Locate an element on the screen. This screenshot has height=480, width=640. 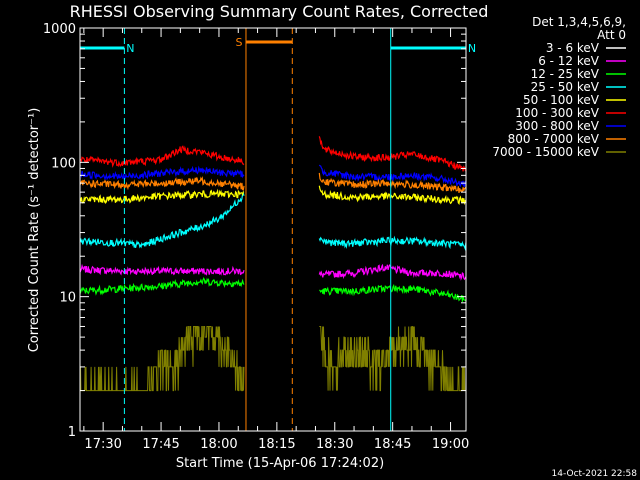
x-tick-label: 18:45 is located at coordinates (392, 444).